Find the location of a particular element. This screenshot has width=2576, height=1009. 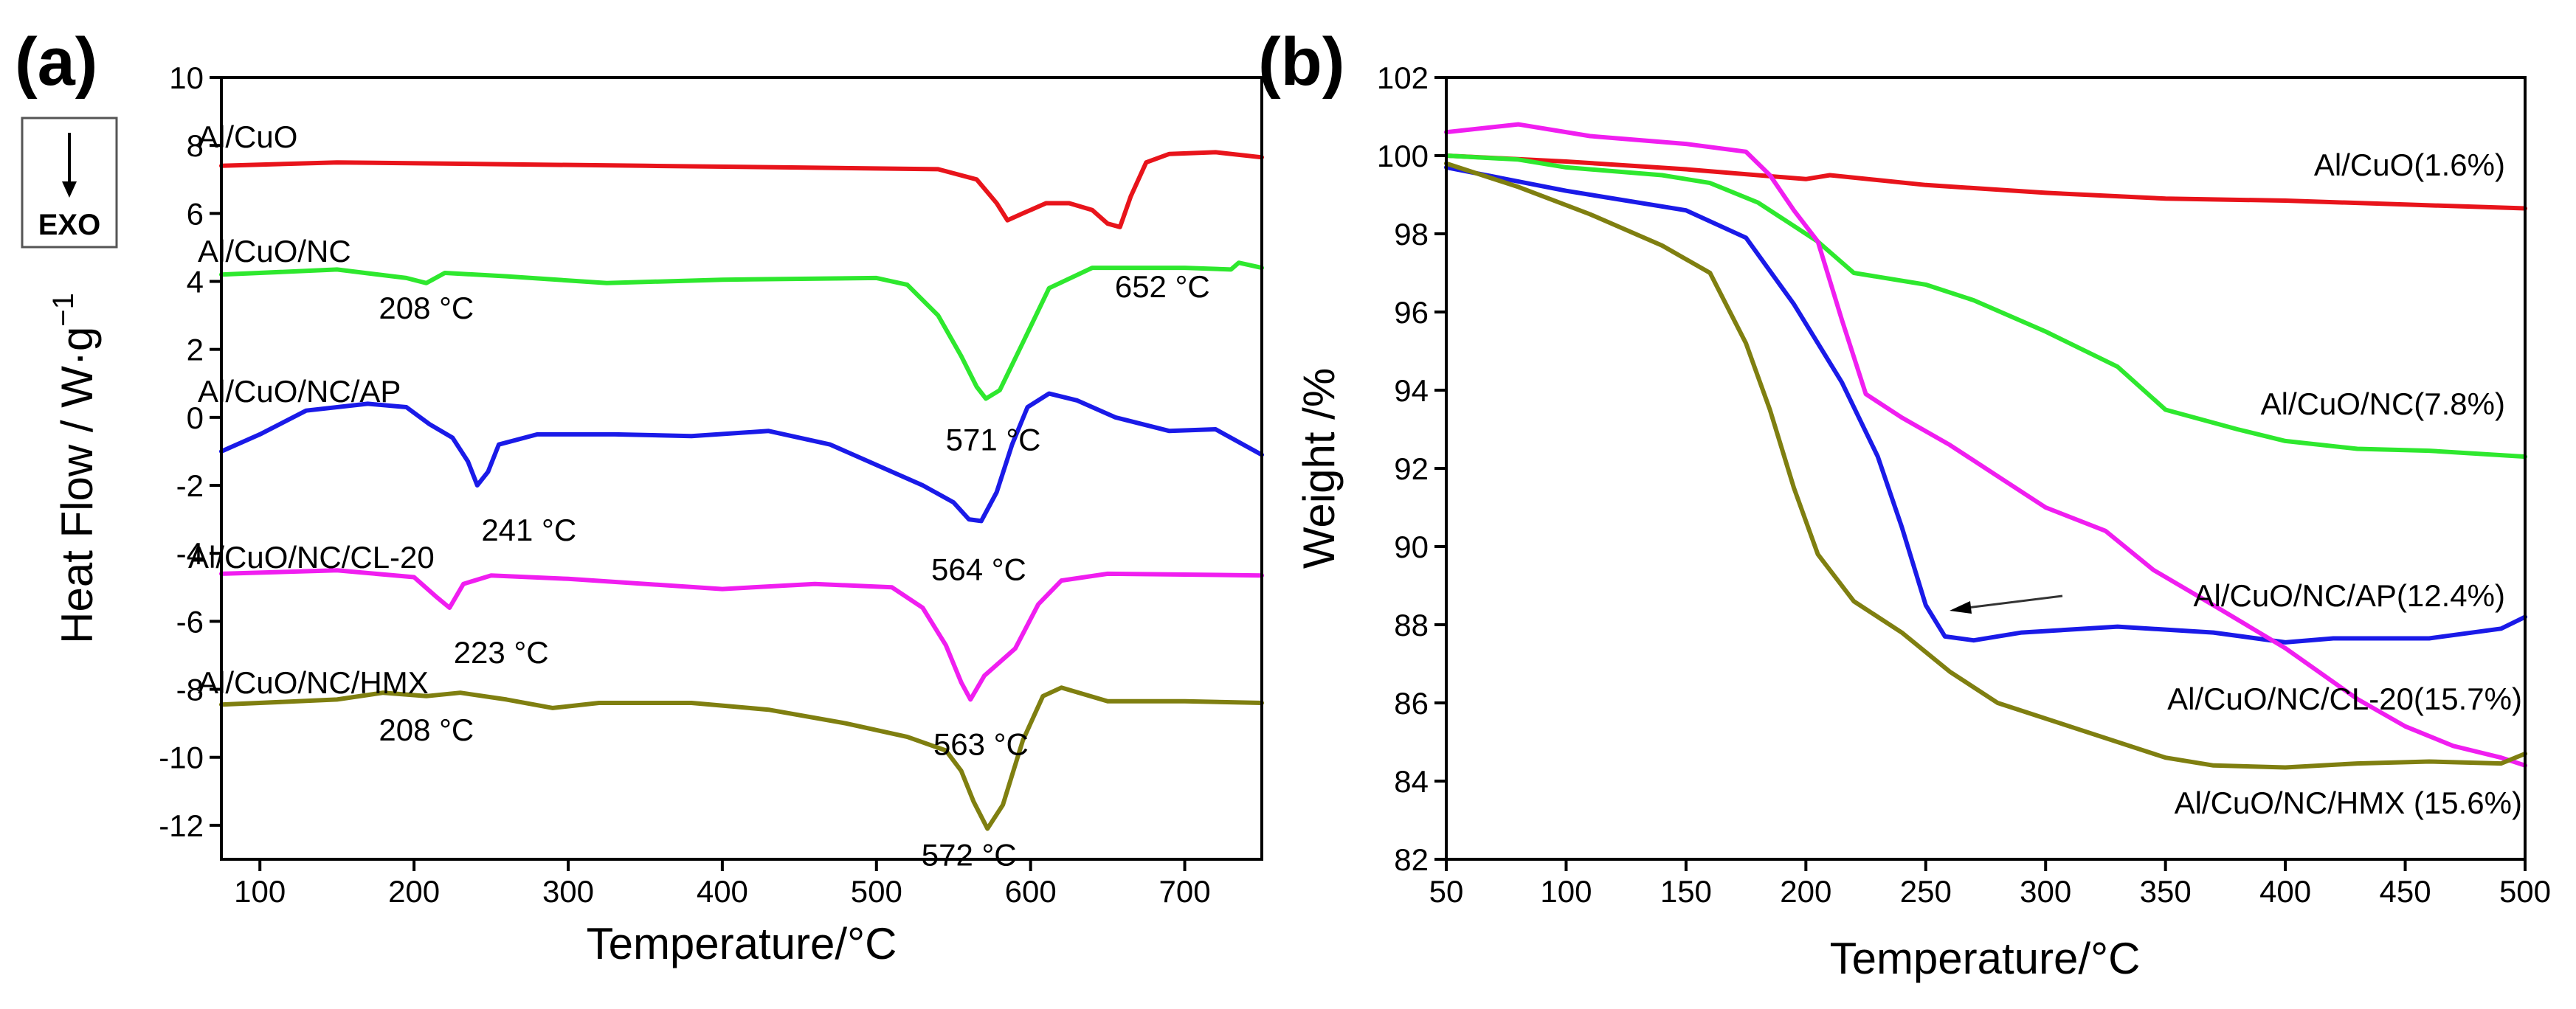

panel-a-x-axis-title: Temperature/°C is located at coordinates (742, 943).